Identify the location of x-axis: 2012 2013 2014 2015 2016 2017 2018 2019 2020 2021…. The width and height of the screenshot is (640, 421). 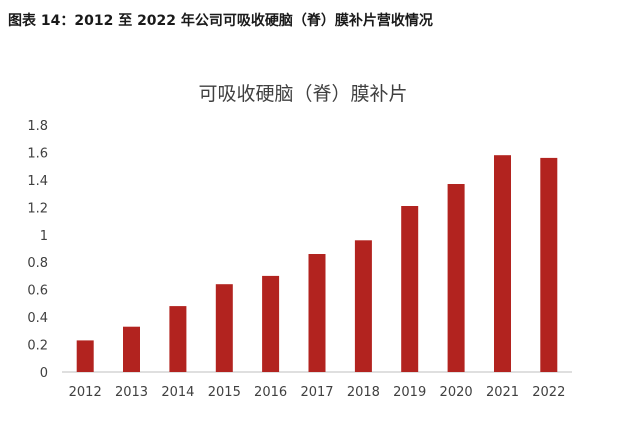
(317, 385).